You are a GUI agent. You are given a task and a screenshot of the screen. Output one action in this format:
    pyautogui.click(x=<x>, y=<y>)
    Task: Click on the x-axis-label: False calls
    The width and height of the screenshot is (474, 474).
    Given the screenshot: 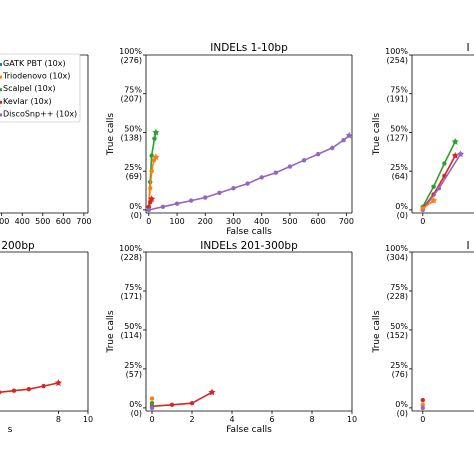 What is the action you would take?
    pyautogui.click(x=249, y=430)
    